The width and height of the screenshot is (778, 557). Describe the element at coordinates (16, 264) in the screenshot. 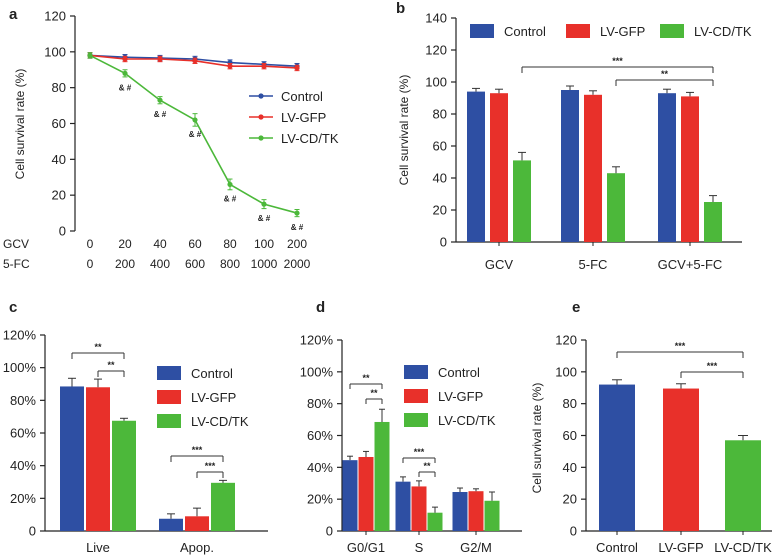

I see `panel-a-5fc-row-label: 5-FC` at that location.